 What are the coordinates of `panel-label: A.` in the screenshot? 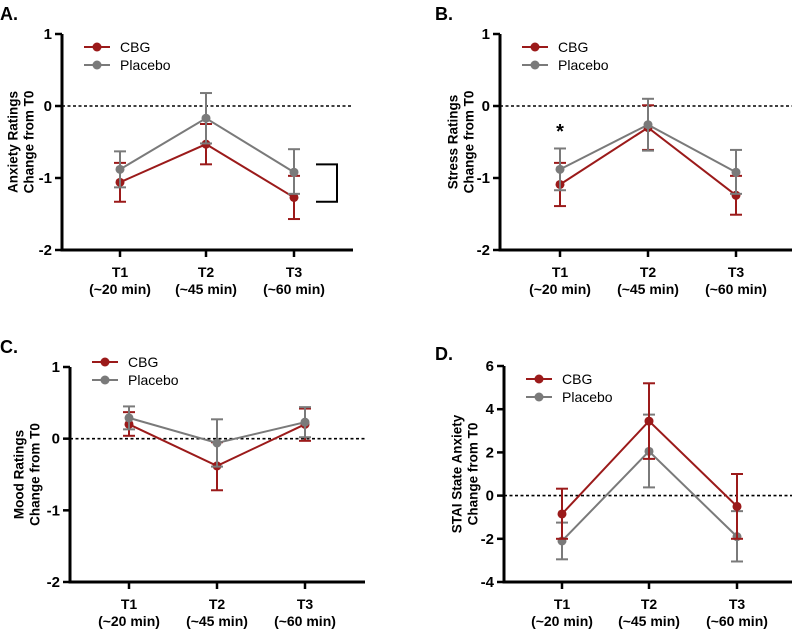 It's located at (9, 14).